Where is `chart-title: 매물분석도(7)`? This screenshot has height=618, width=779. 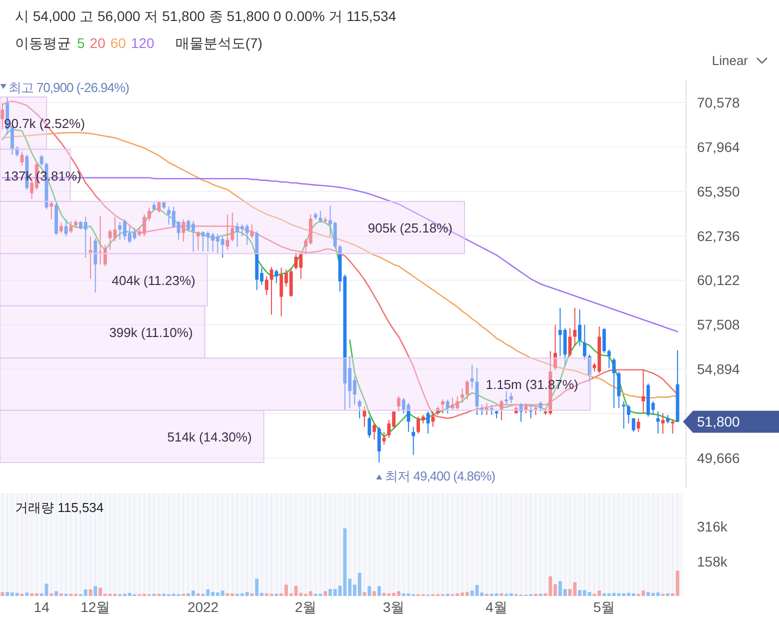
chart-title: 매물분석도(7) is located at coordinates (218, 43).